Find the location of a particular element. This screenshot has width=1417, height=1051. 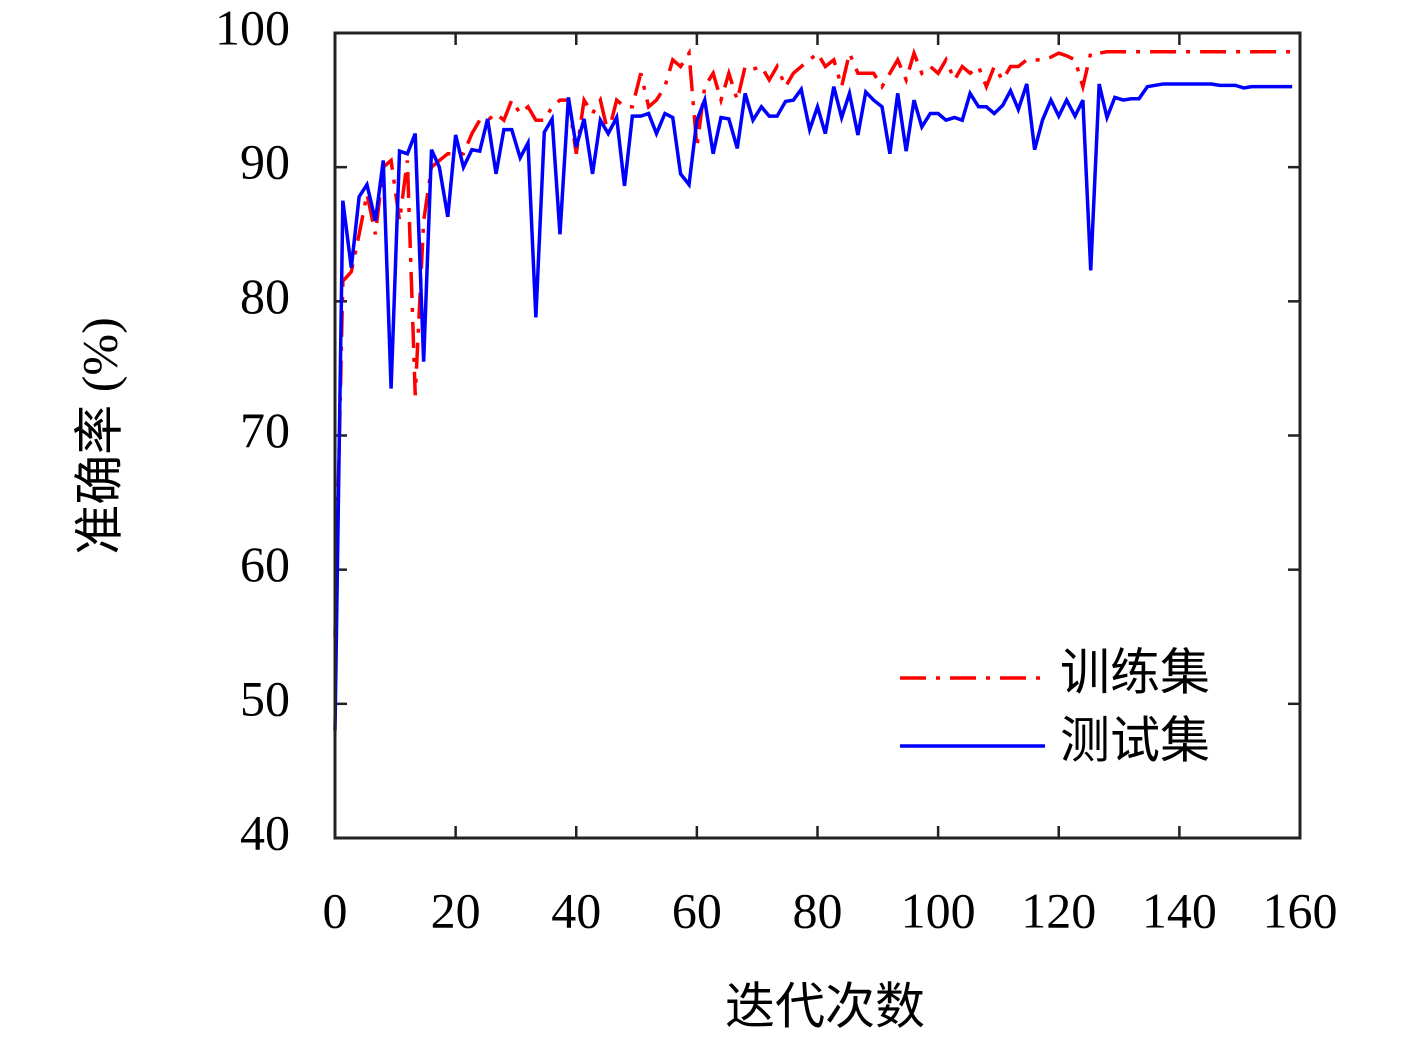

x-tick-label: 100 is located at coordinates (938, 910).